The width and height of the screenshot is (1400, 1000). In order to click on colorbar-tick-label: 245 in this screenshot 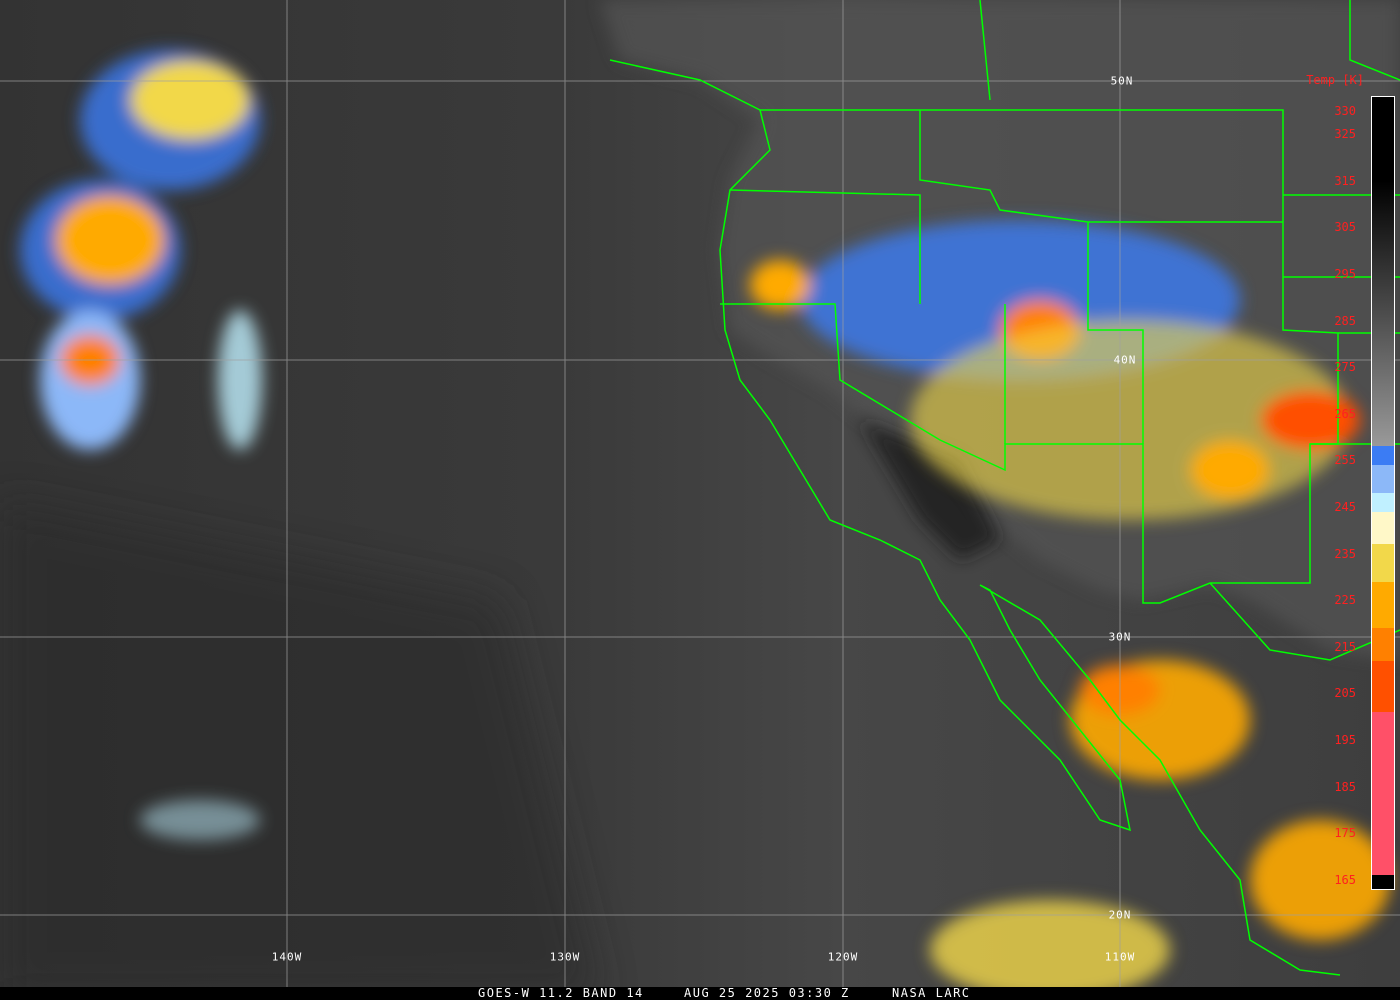, I will do `click(1345, 506)`.